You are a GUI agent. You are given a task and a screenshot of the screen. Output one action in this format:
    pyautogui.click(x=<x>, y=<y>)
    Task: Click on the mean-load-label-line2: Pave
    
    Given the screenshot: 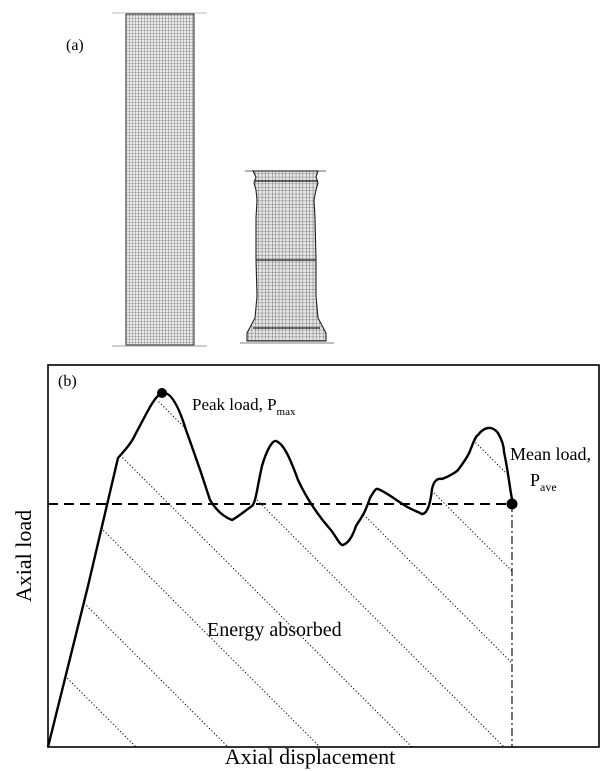 What is the action you would take?
    pyautogui.click(x=543, y=482)
    